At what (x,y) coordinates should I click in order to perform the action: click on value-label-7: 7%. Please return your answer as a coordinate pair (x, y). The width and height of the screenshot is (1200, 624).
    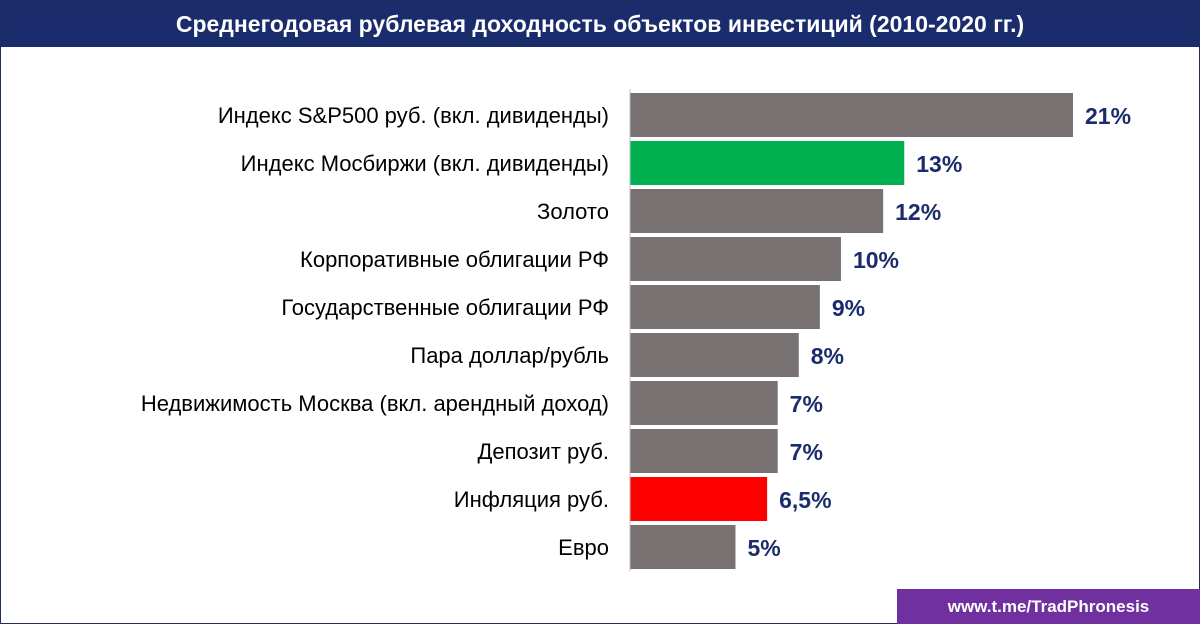
    Looking at the image, I should click on (806, 452).